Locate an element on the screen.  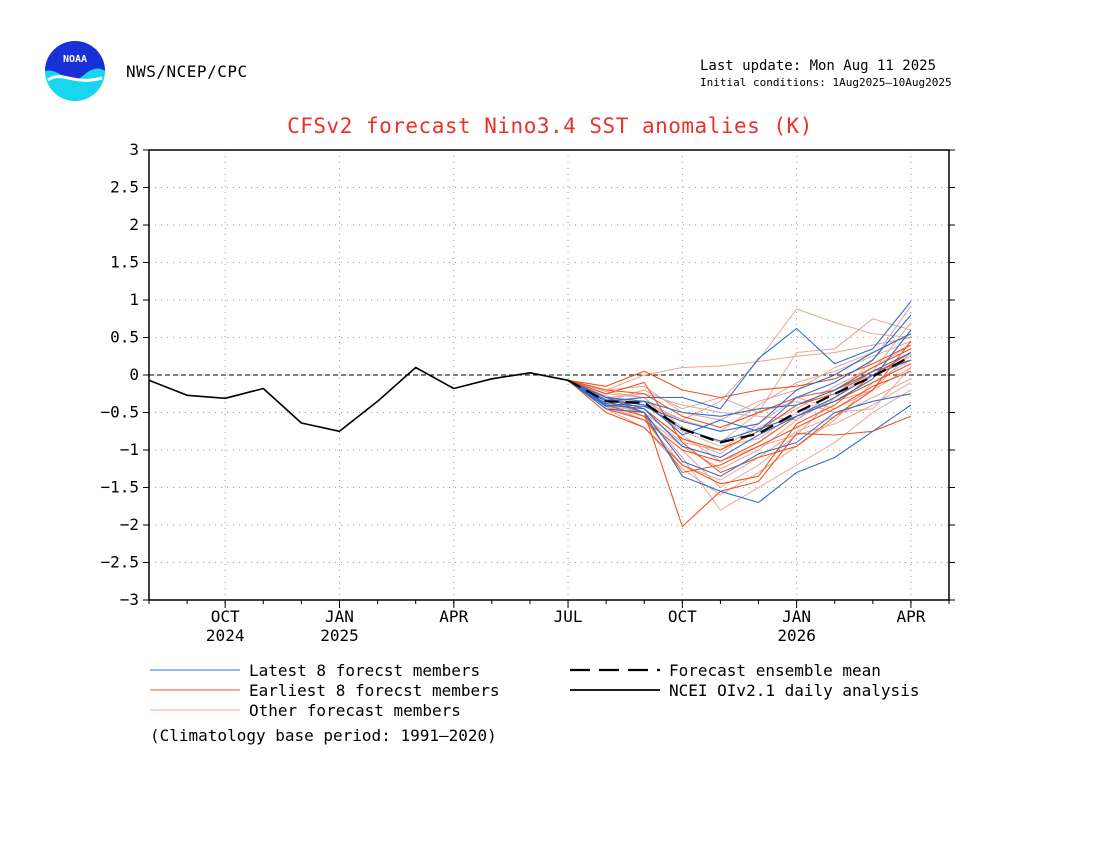
y-tick-label: −2 is located at coordinates (129, 524).